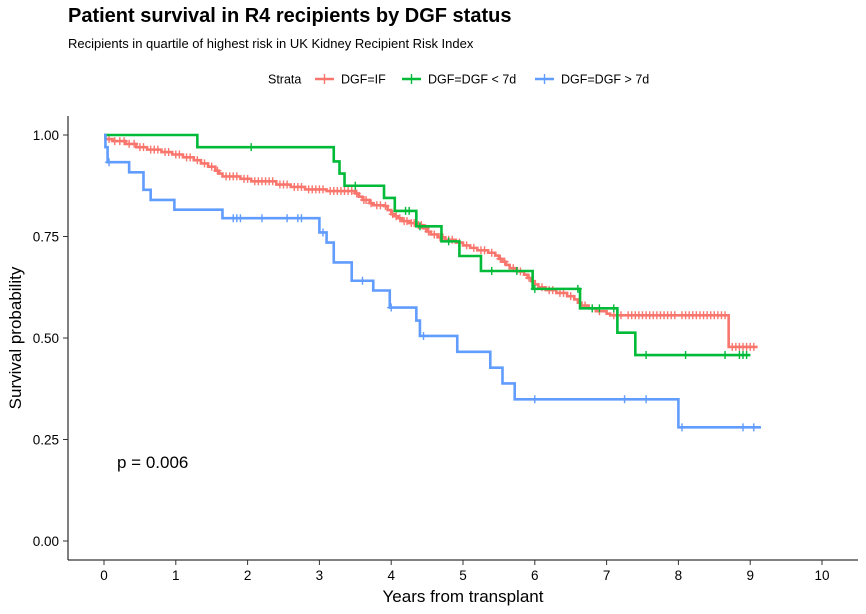 The width and height of the screenshot is (866, 614). I want to click on legend: Strata DGF=IF DGF=DGF < 7d DGF=DGF > 7d, so click(458, 80).